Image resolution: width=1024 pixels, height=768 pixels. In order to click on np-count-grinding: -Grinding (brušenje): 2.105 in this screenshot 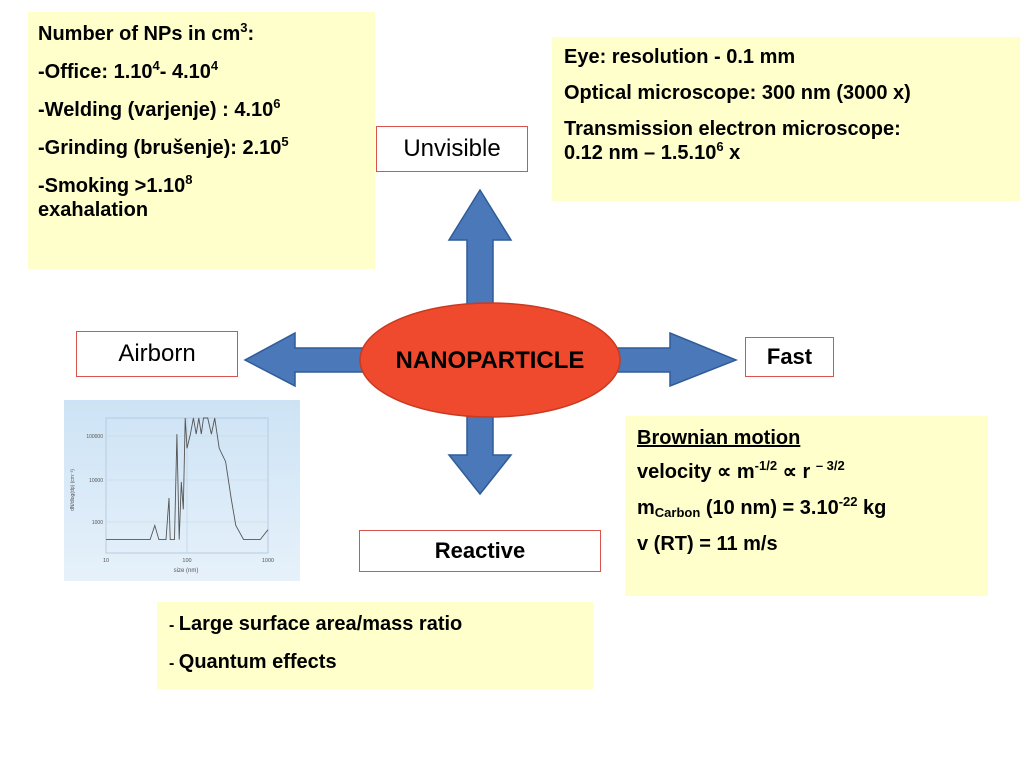, I will do `click(163, 146)`.